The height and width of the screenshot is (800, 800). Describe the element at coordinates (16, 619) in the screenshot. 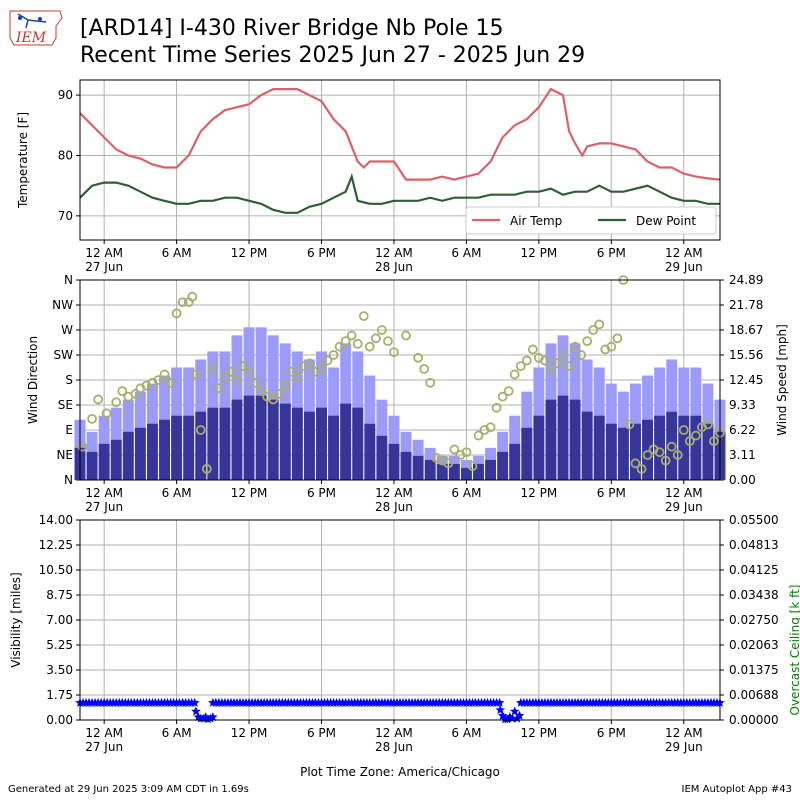

I see `vis-ylabel-left: Visibility [miles]` at that location.